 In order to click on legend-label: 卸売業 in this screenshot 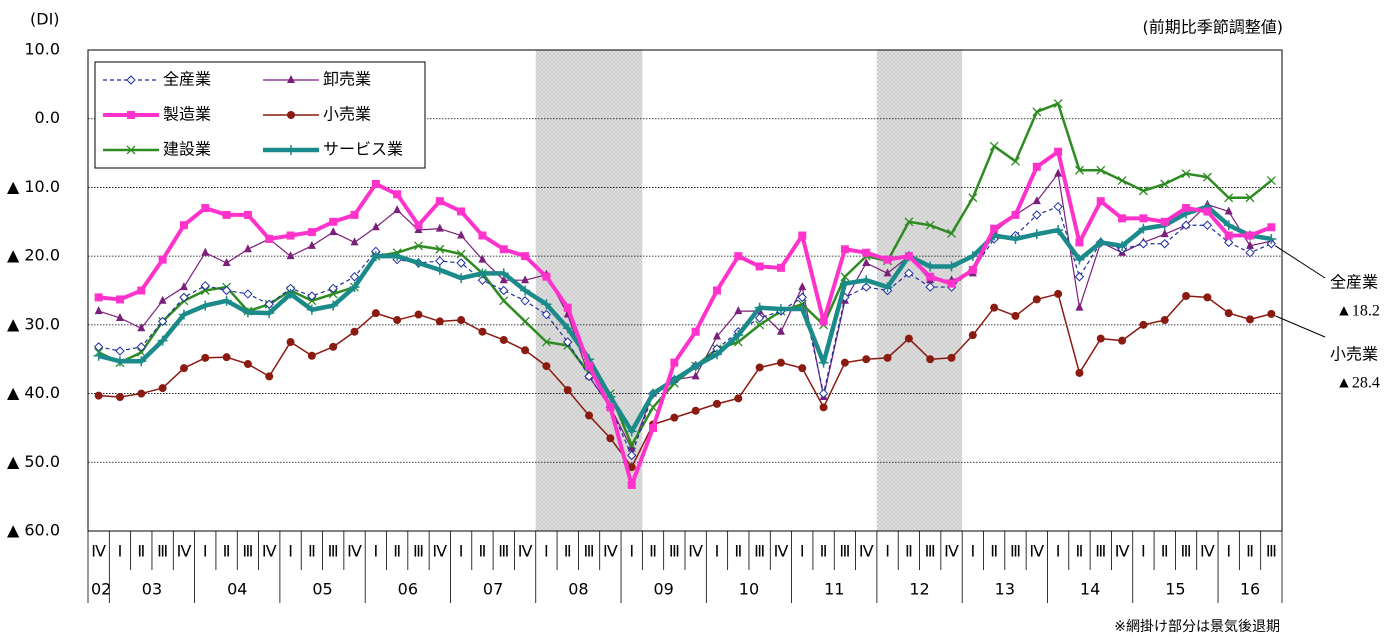, I will do `click(347, 79)`.